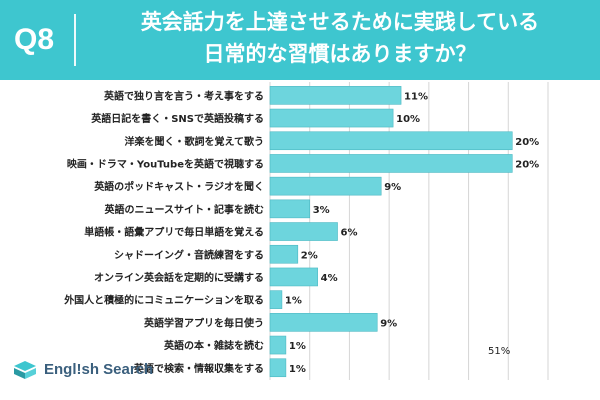 This screenshot has height=400, width=600. What do you see at coordinates (163, 300) in the screenshot?
I see `category-label: 外国人と積極的にコミュニケーションを取る` at bounding box center [163, 300].